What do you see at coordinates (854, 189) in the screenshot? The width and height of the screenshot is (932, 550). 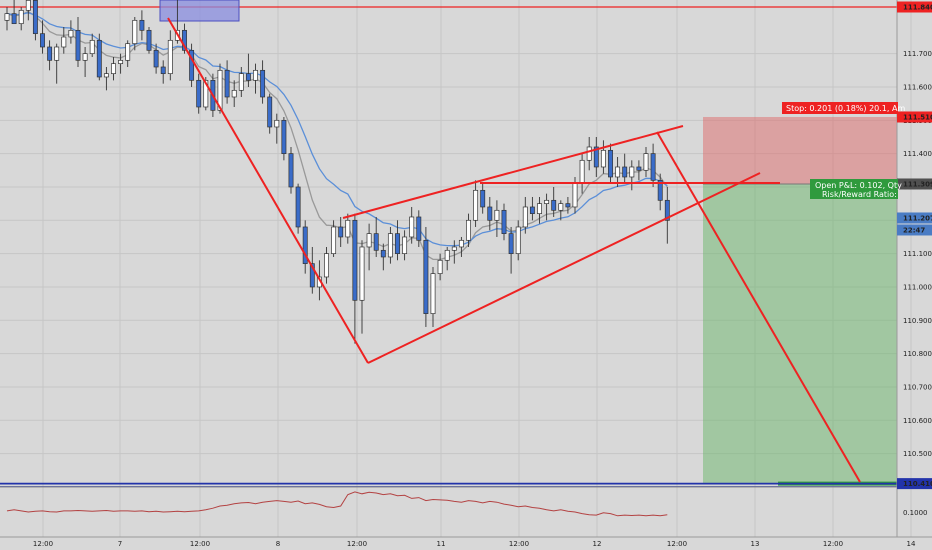 I see `pnl-label-box` at bounding box center [854, 189].